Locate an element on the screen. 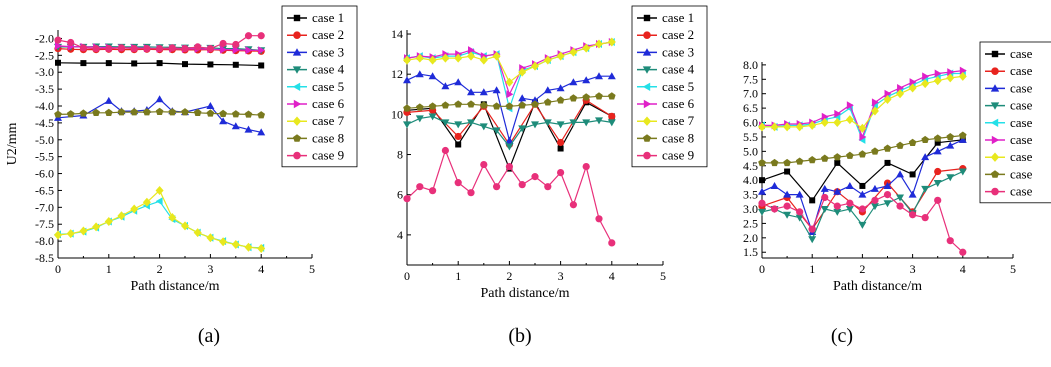  caption-a: (a) is located at coordinates (209, 336).